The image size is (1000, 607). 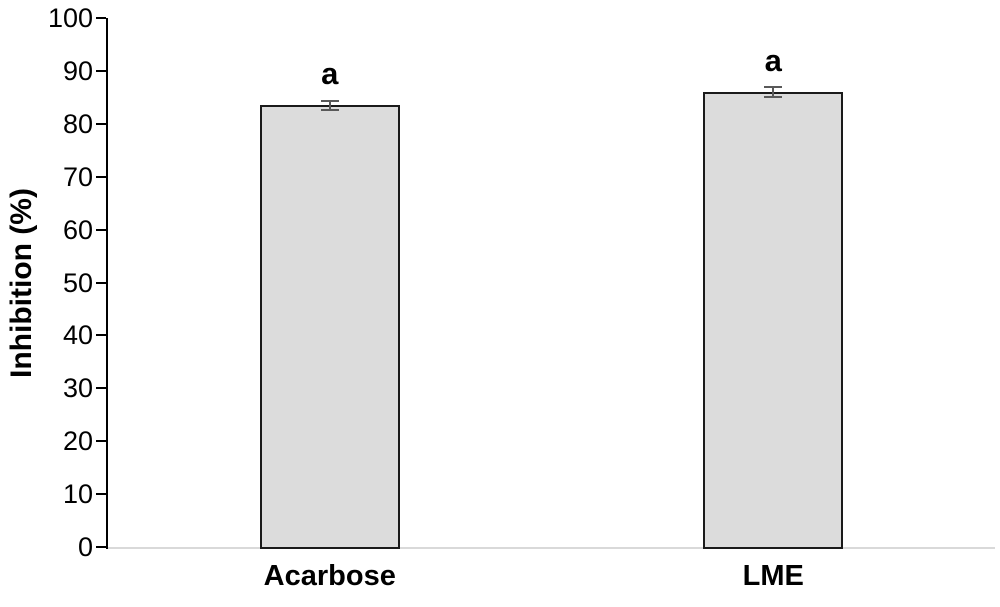 I want to click on y-tick-label: 40, so click(x=77, y=335).